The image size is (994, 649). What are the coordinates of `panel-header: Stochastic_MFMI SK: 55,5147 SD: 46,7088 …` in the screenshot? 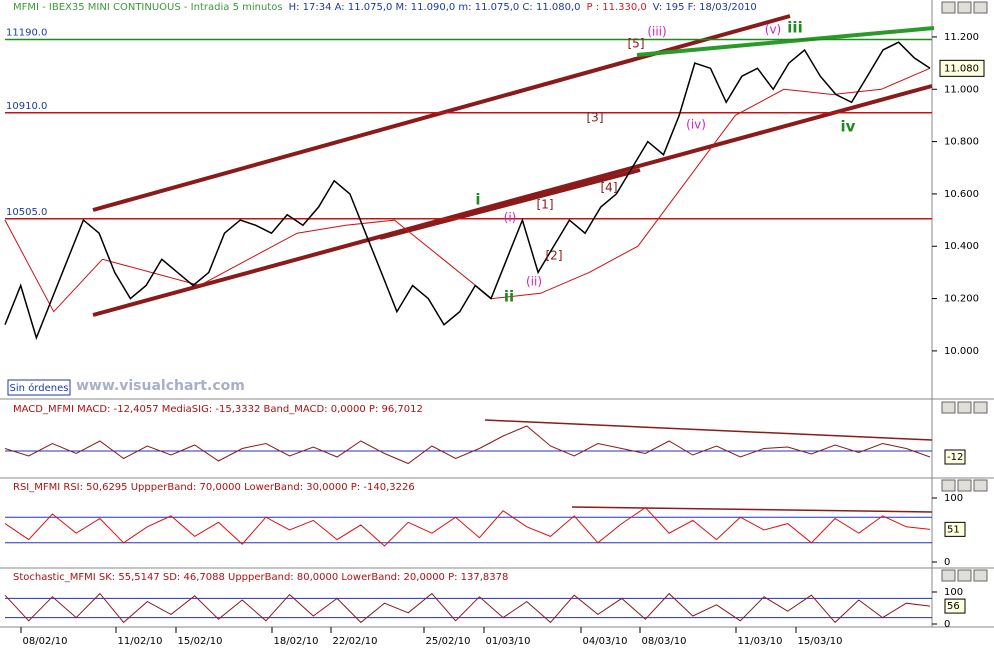 It's located at (260, 577).